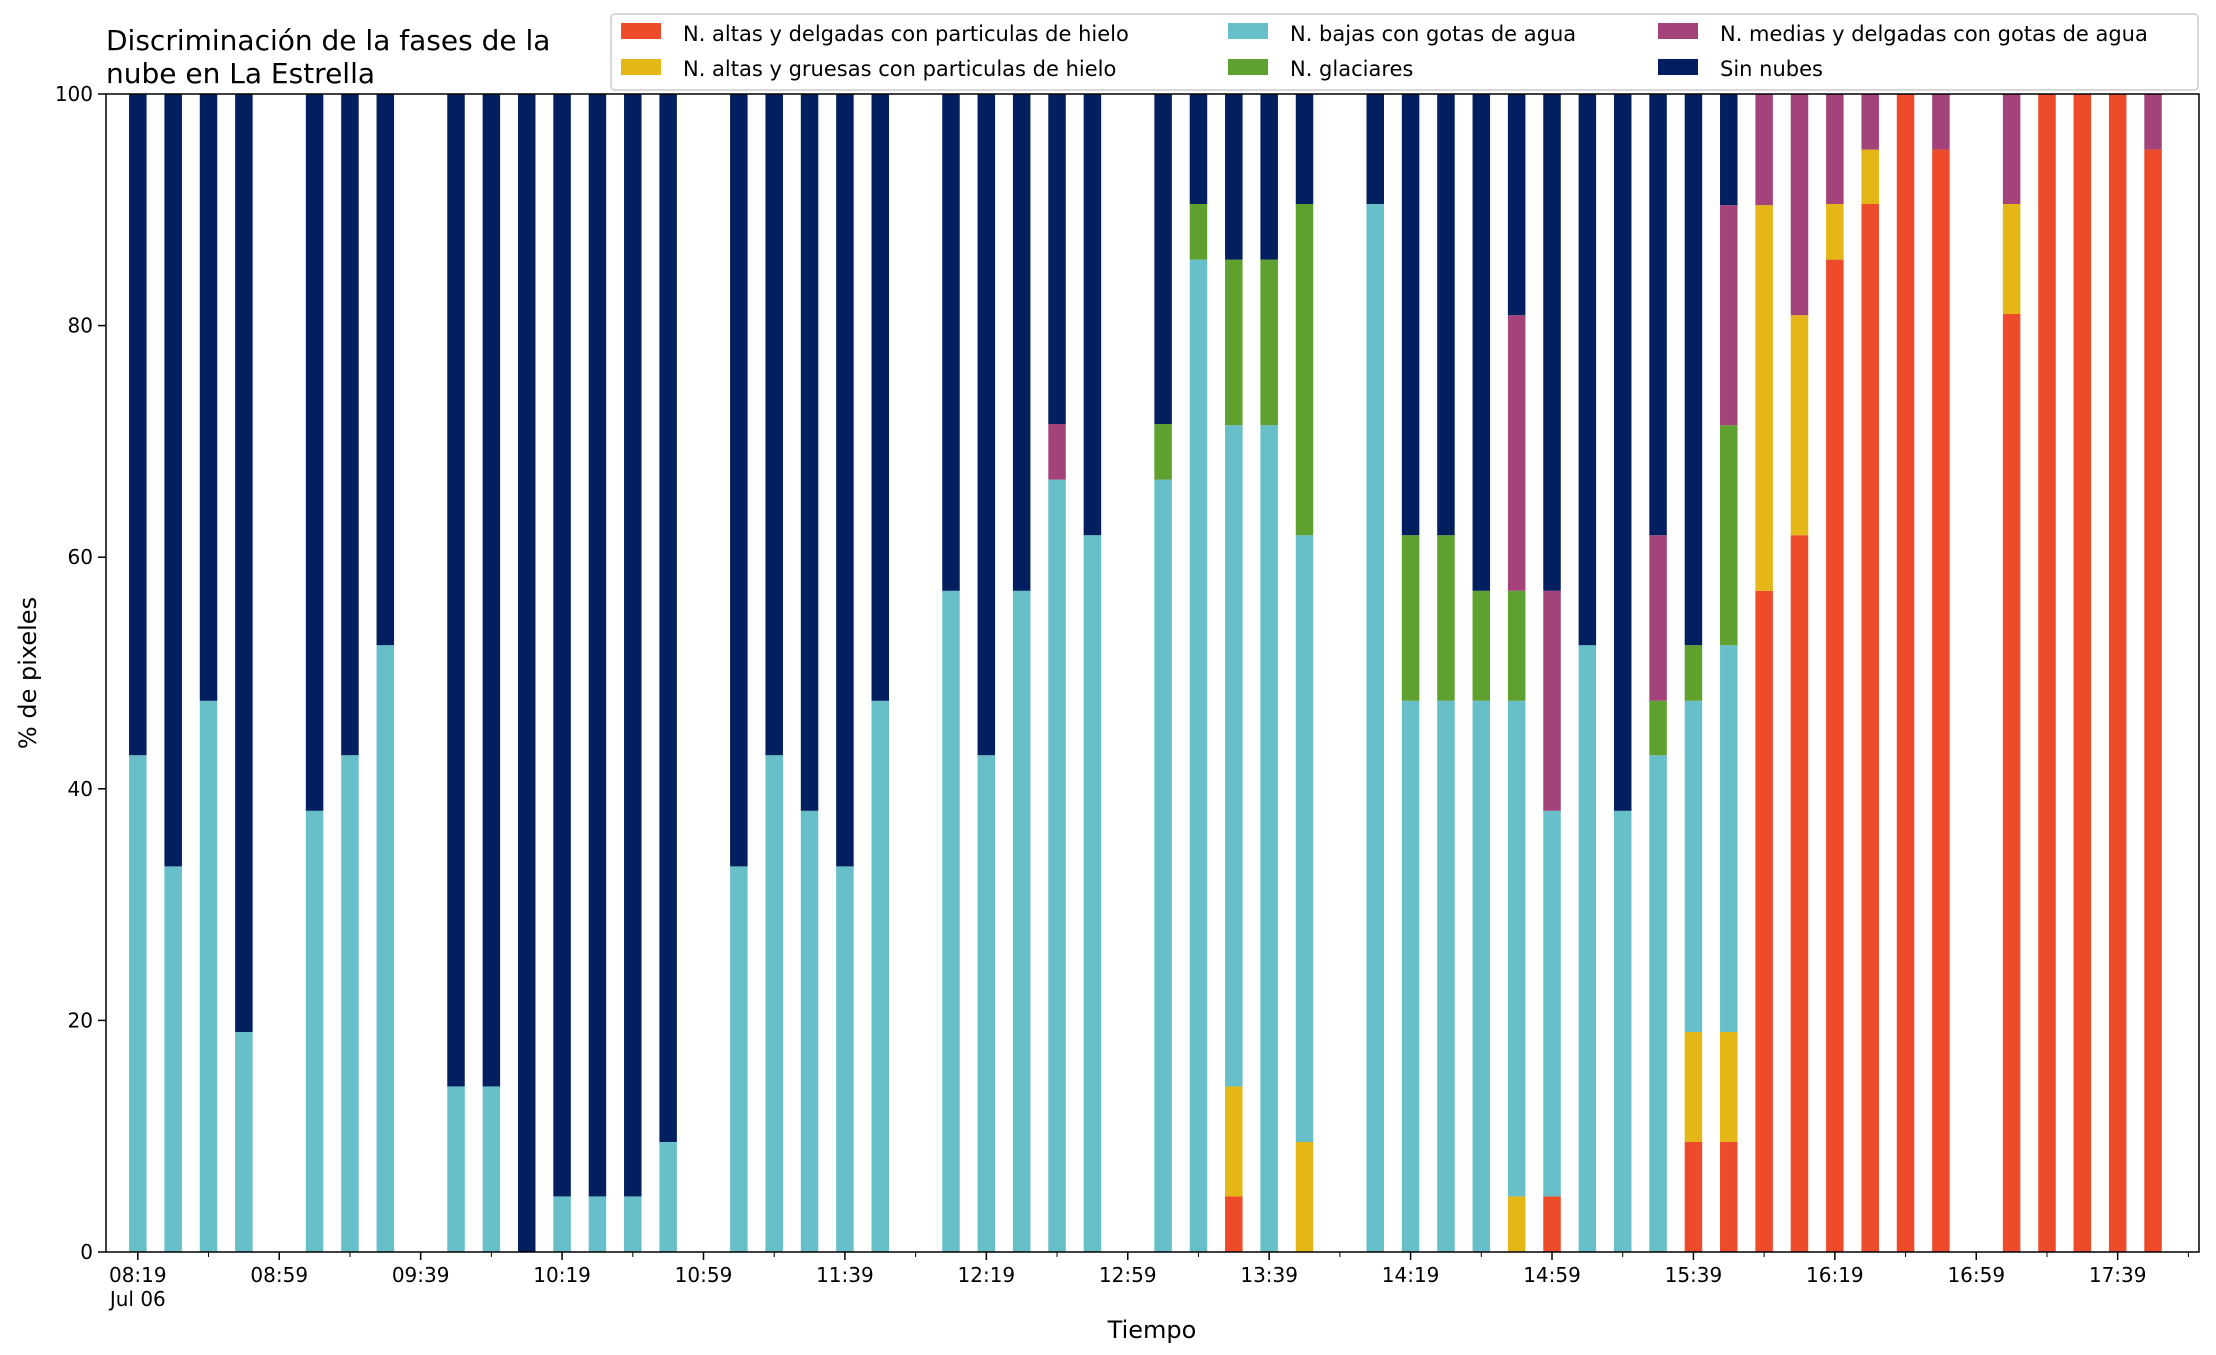 This screenshot has width=2216, height=1355. What do you see at coordinates (421, 1275) in the screenshot?
I see `x-tick-label: 09:39` at bounding box center [421, 1275].